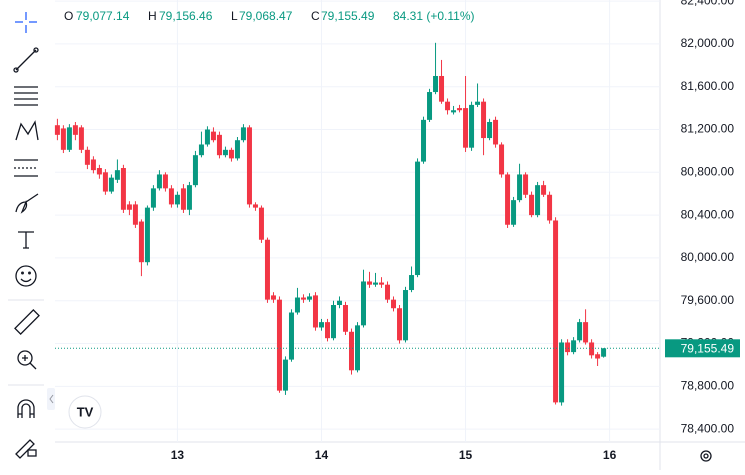 Image resolution: width=745 pixels, height=475 pixels. What do you see at coordinates (610, 455) in the screenshot?
I see `x-tick-label: 16` at bounding box center [610, 455].